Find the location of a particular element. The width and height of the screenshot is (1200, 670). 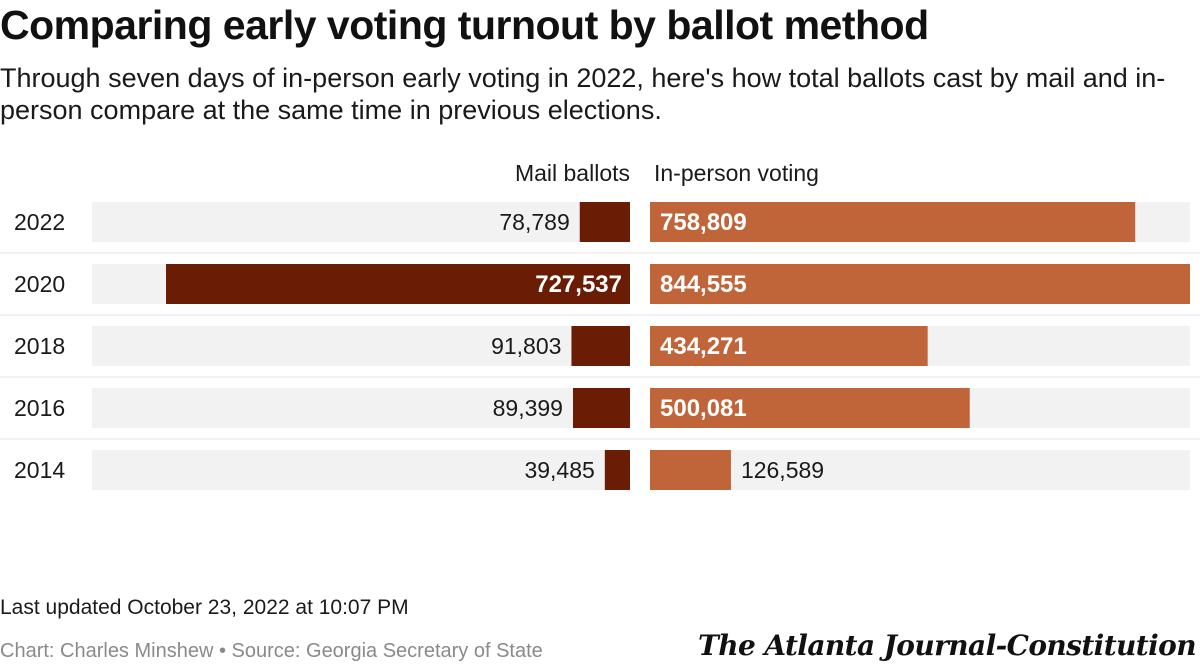

inperson-value-2014: 126,589 is located at coordinates (782, 470).